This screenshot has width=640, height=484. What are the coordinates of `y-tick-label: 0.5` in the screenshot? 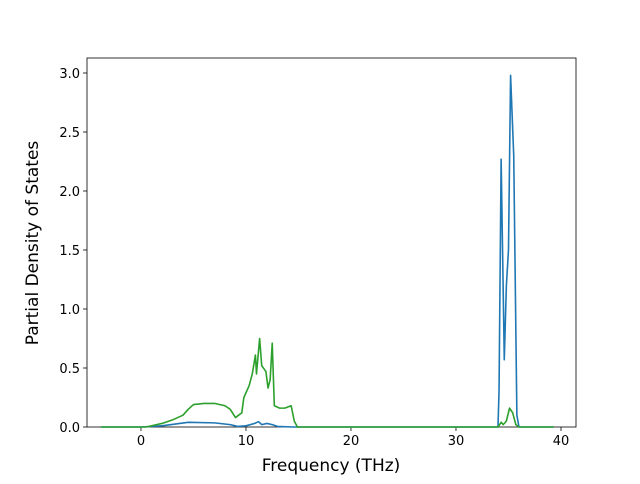 It's located at (69, 369).